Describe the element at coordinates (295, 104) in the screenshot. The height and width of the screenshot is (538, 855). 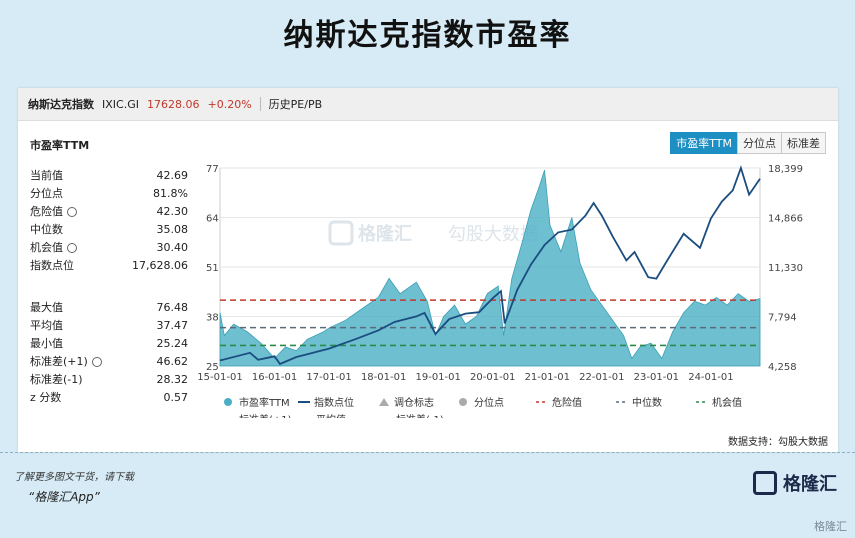
I see `history-link: 历史PE/PB` at that location.